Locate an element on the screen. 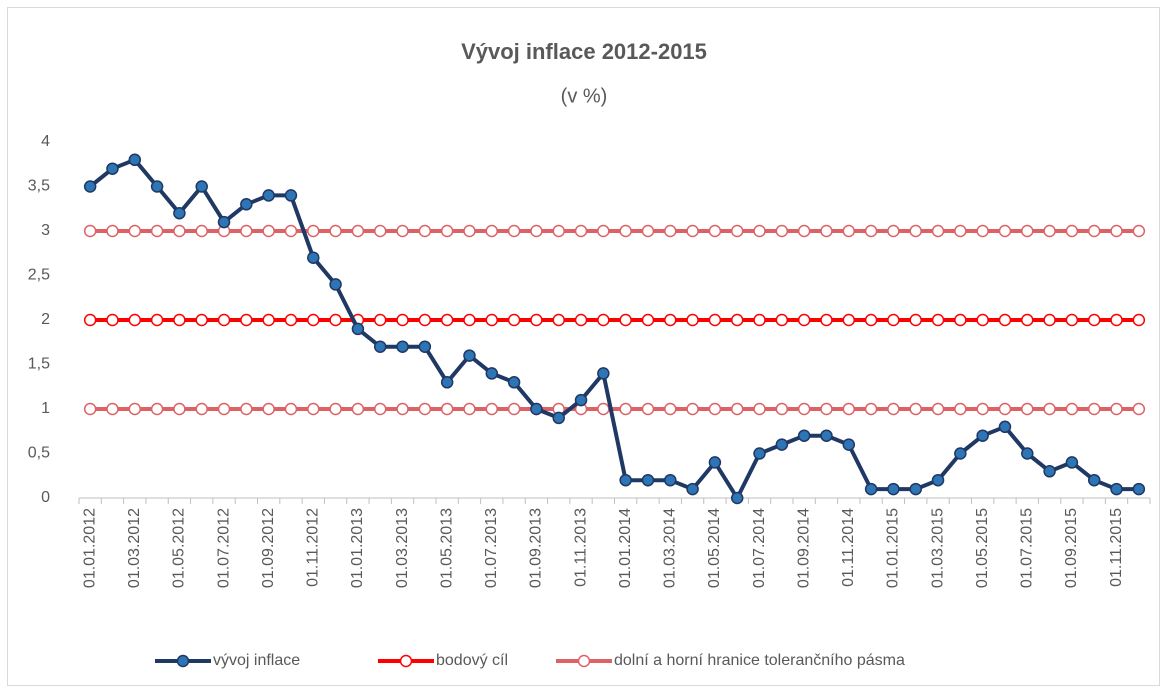 Image resolution: width=1168 pixels, height=698 pixels. y-tick-label: 0,5 is located at coordinates (39, 453).